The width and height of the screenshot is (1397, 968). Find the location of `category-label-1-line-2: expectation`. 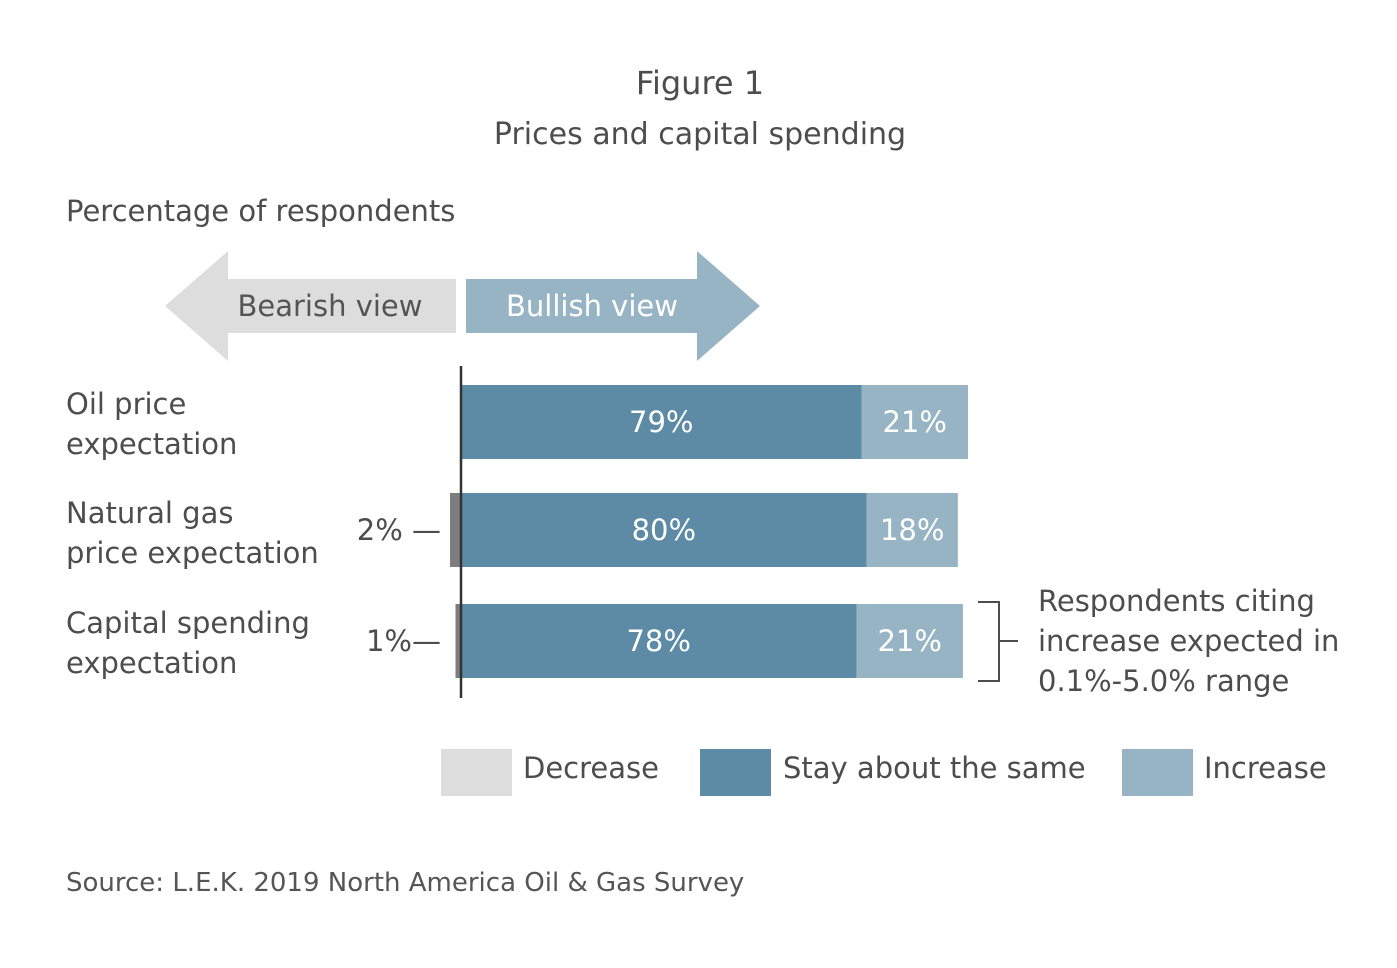

category-label-1-line-2: expectation is located at coordinates (151, 444).